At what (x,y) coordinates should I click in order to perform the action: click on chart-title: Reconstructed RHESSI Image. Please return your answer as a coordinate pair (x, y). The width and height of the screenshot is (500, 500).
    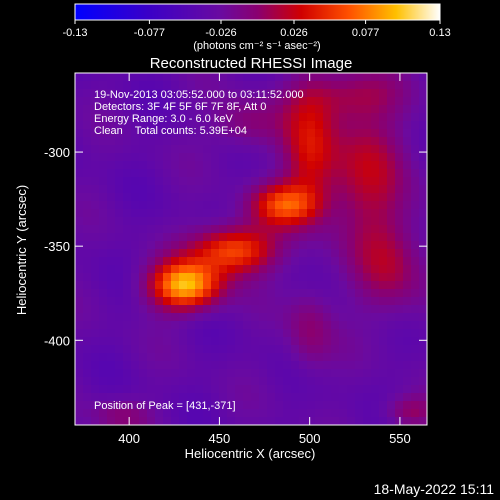
    Looking at the image, I should click on (251, 63).